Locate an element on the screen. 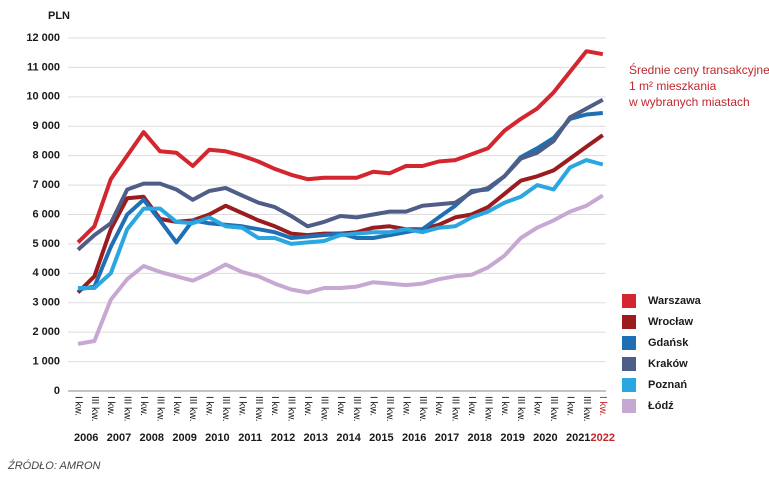 This screenshot has height=483, width=769. y-tick-label: 4 000 is located at coordinates (46, 273).